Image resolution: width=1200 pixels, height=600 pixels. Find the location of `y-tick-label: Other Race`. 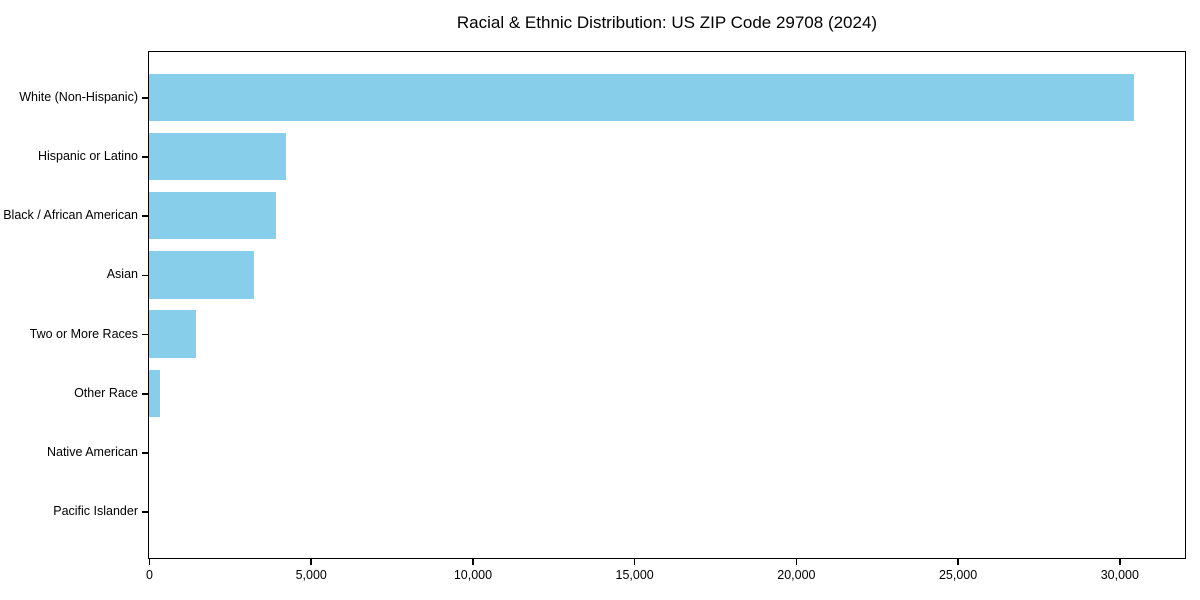

y-tick-label: Other Race is located at coordinates (106, 392).